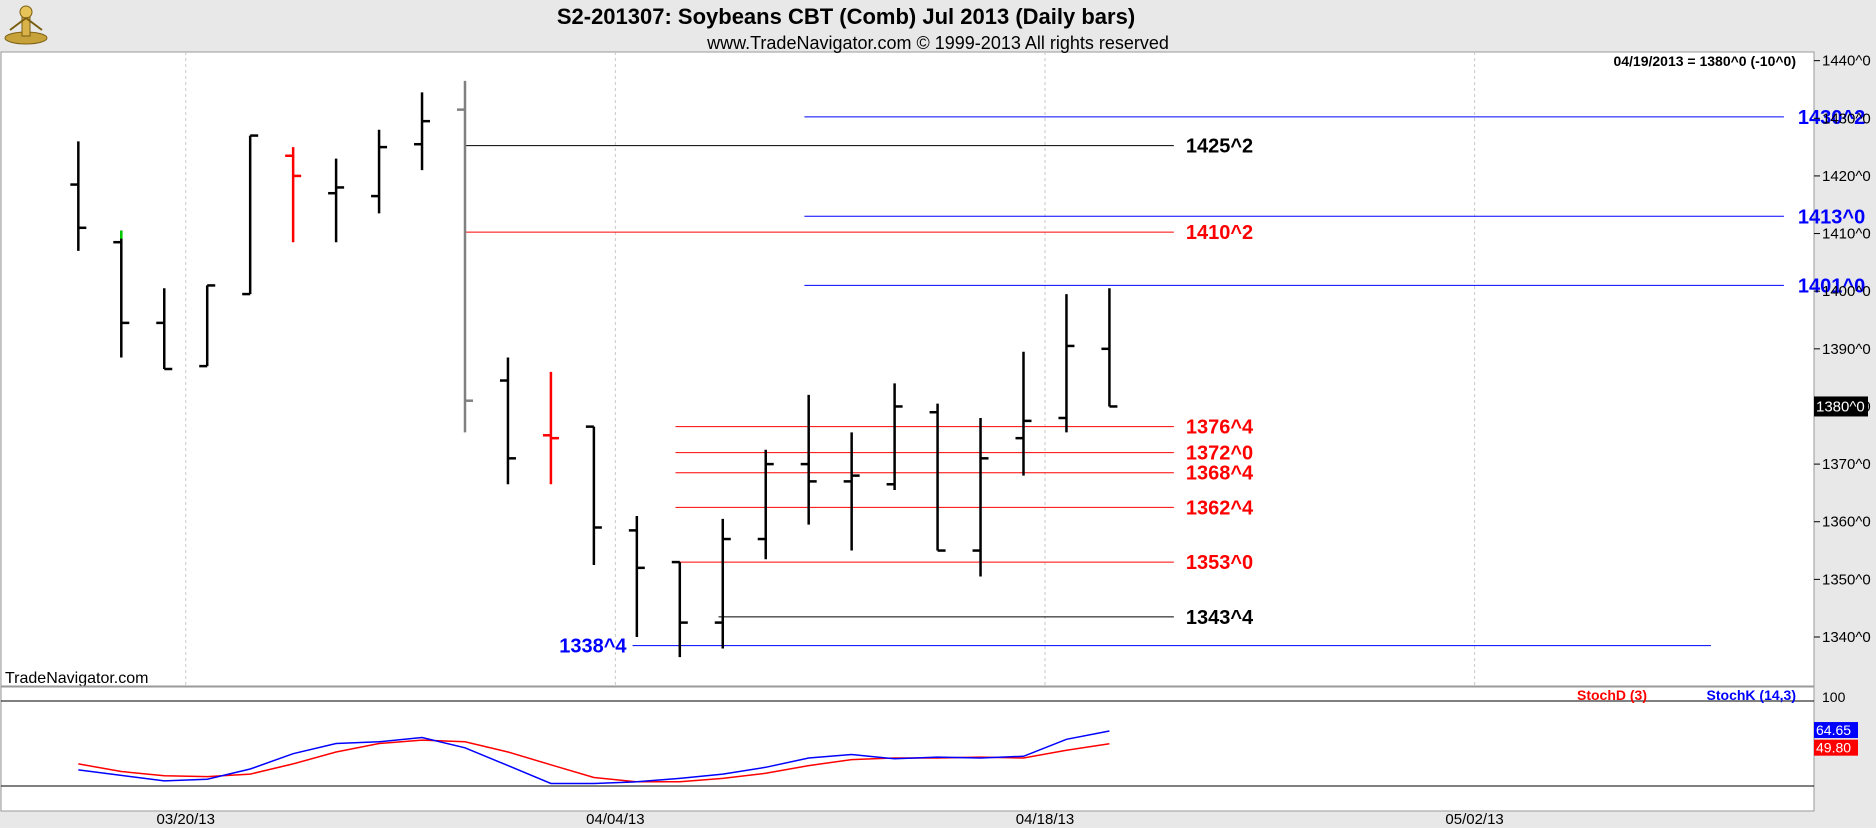 The height and width of the screenshot is (828, 1876). I want to click on stochd-value: 49.80, so click(1833, 748).